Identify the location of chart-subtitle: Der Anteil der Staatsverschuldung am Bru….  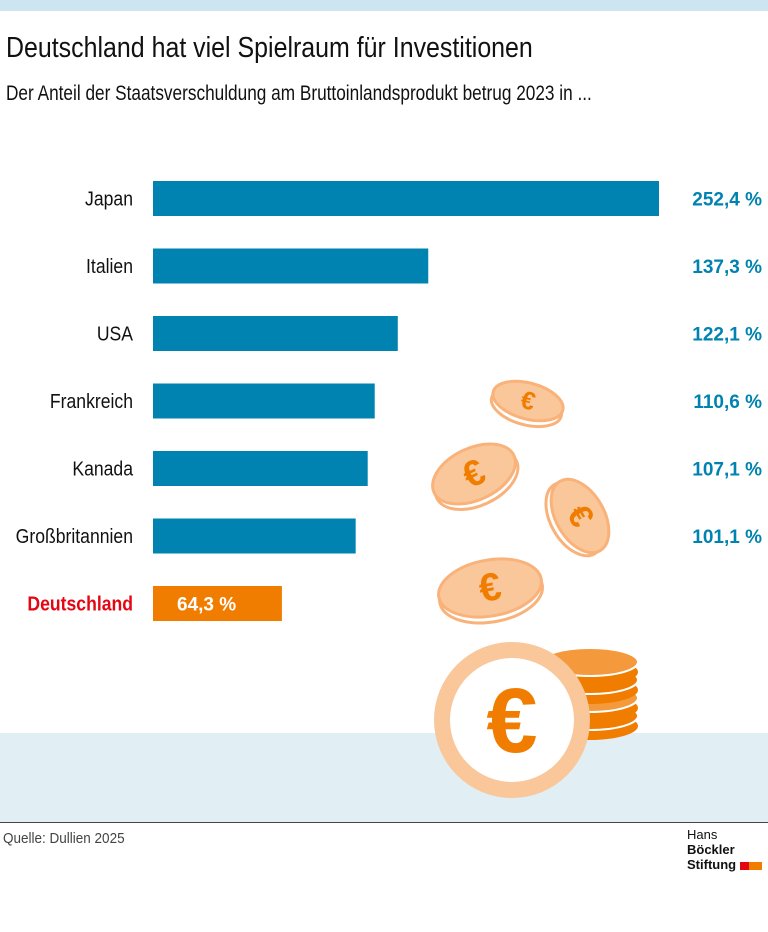
(299, 93).